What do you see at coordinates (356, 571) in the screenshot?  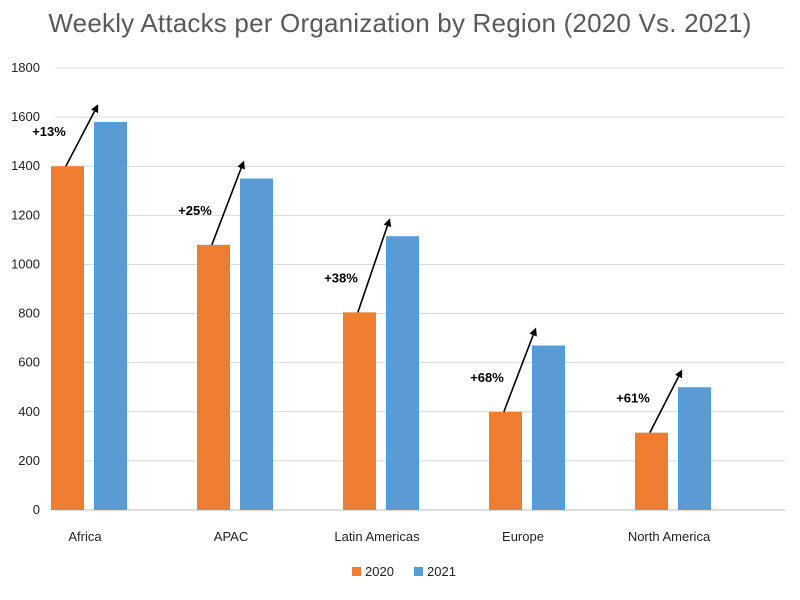 I see `legend-swatch-2020` at bounding box center [356, 571].